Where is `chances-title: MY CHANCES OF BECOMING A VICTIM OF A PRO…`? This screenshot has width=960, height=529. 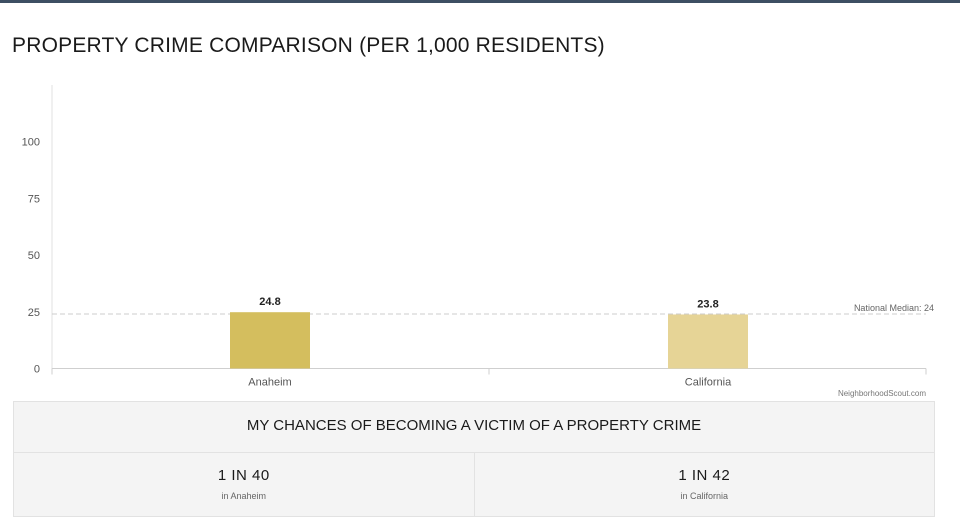 chances-title: MY CHANCES OF BECOMING A VICTIM OF A PRO… is located at coordinates (474, 427).